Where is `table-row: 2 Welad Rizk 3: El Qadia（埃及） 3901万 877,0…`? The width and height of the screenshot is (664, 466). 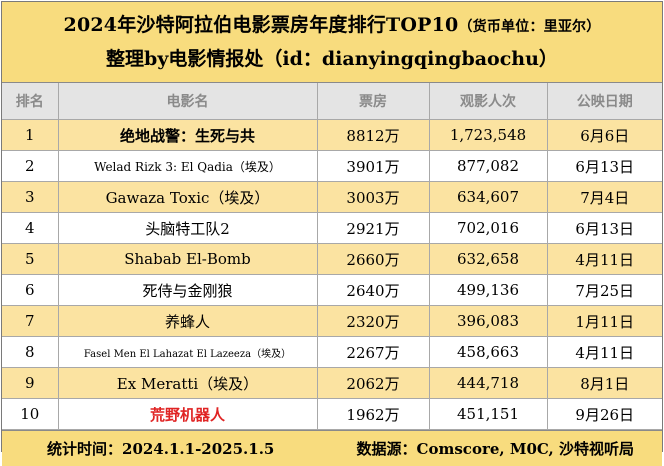
table-row: 2 Welad Rizk 3: El Qadia（埃及） 3901万 877,0… is located at coordinates (332, 166).